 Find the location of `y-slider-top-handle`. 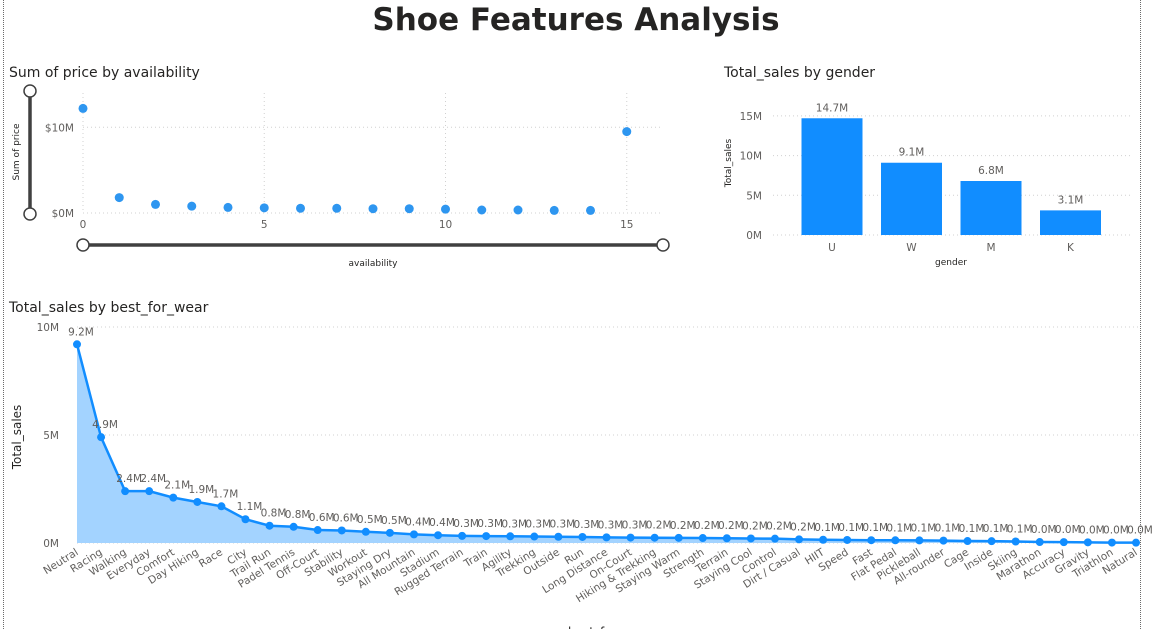

y-slider-top-handle is located at coordinates (30, 91).